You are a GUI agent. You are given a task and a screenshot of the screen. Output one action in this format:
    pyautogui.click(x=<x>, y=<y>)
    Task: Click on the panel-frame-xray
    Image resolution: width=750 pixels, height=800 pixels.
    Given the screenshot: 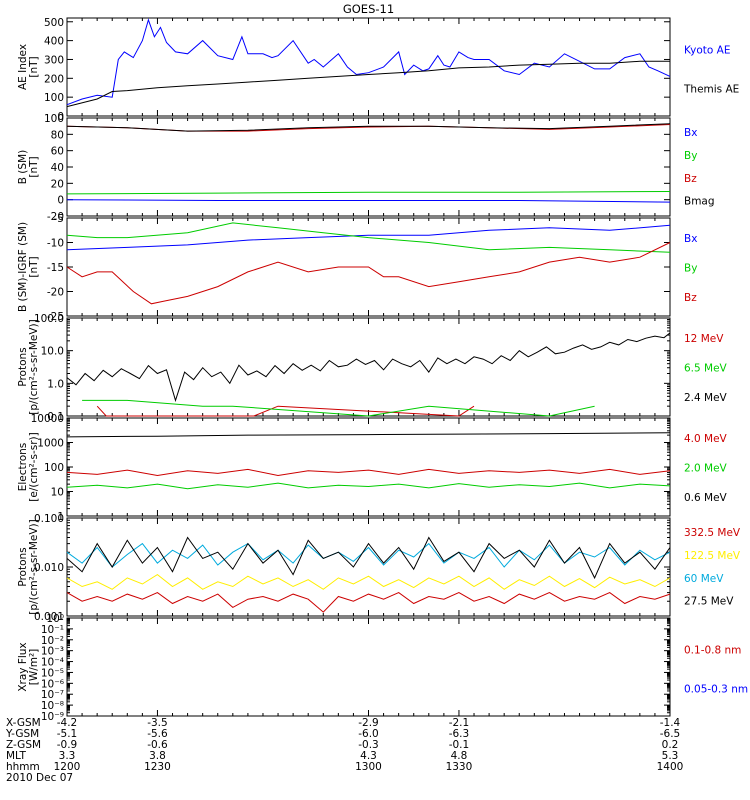 What is the action you would take?
    pyautogui.click(x=368, y=667)
    